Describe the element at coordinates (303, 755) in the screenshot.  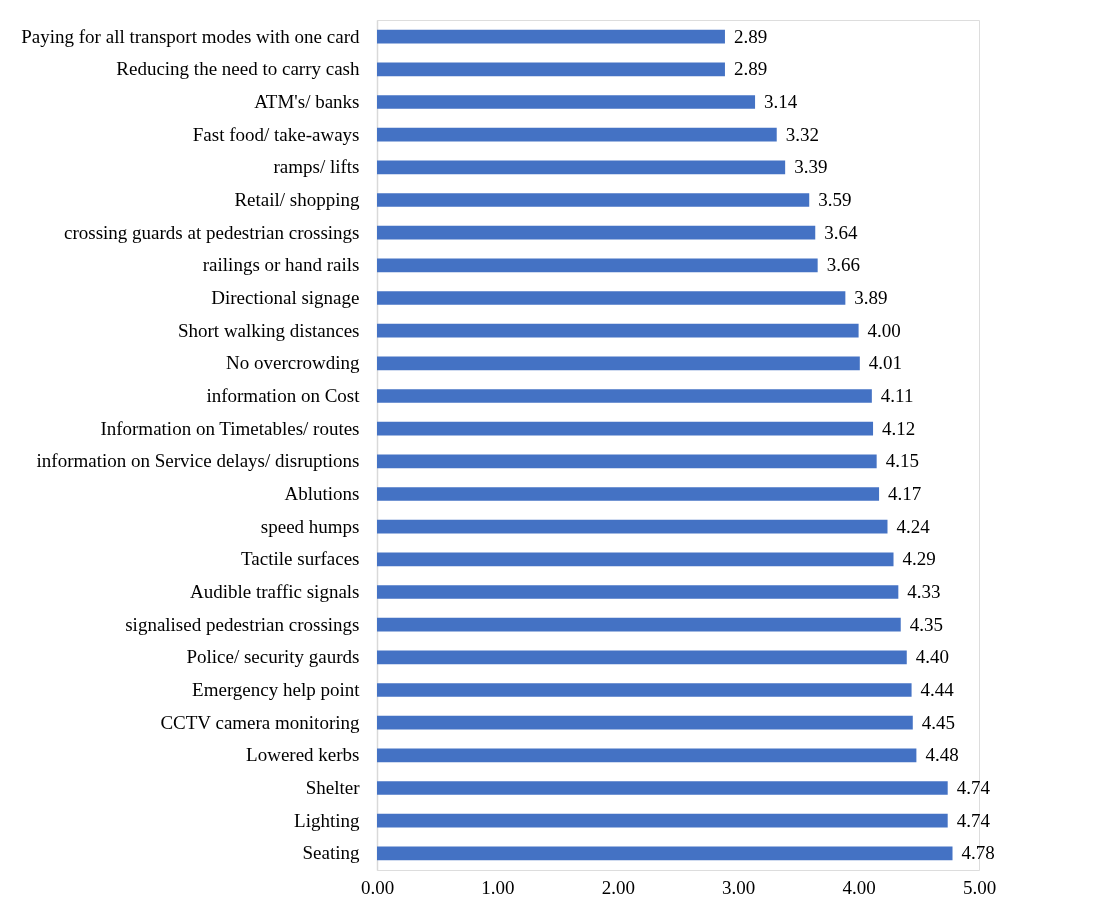
I see `y-tick-label: Lowered kerbs` at that location.